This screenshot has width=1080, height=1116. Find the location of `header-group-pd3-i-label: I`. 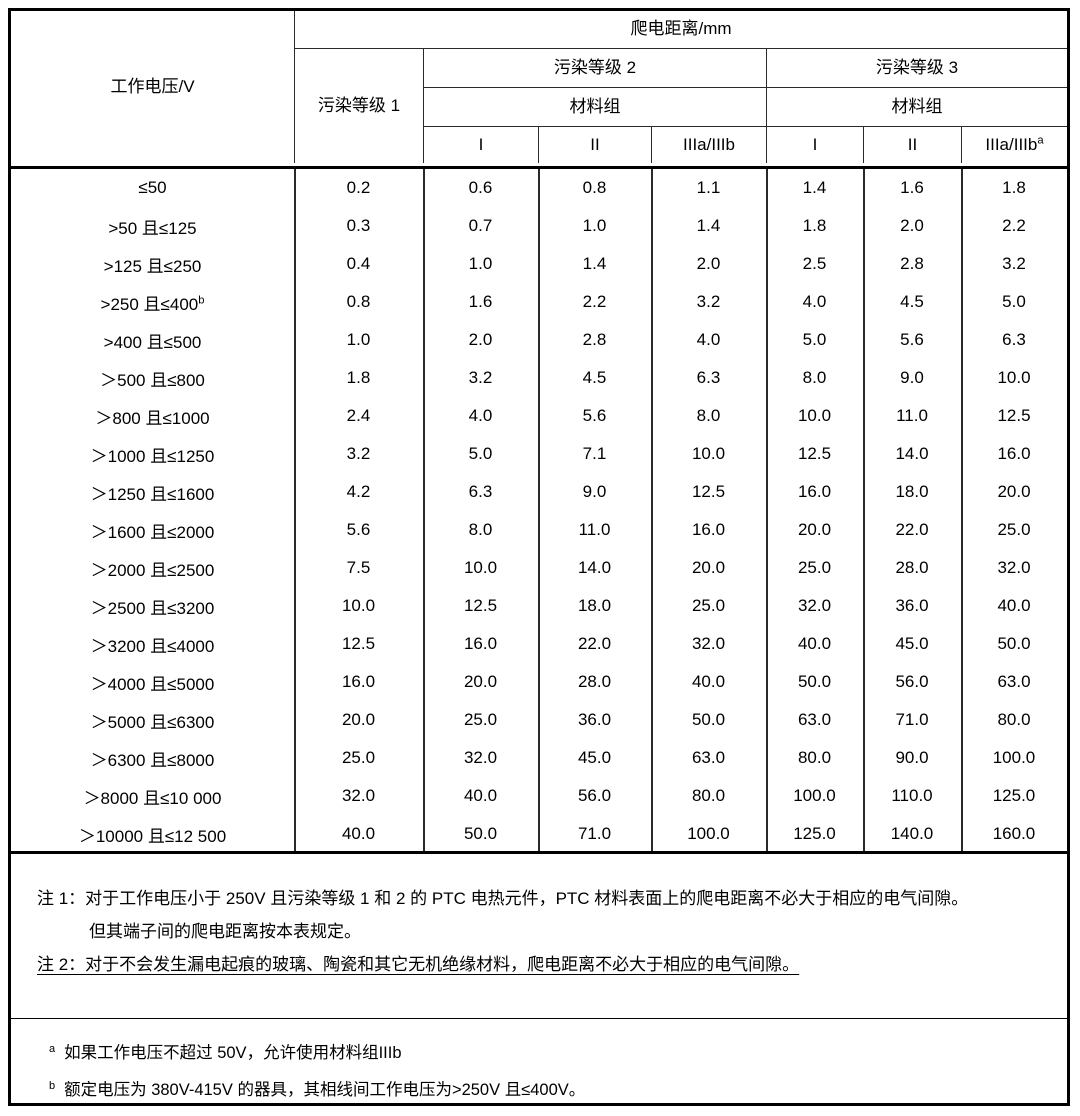

header-group-pd3-i-label: I is located at coordinates (815, 144).